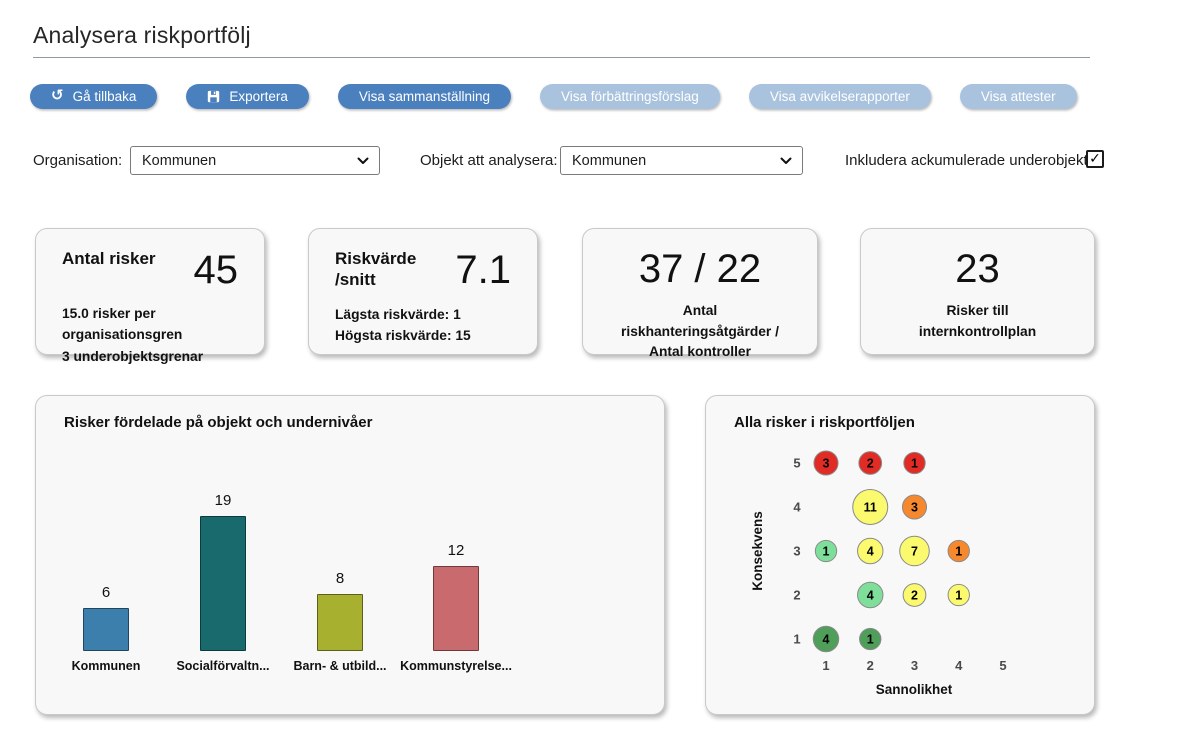 The image size is (1187, 735). I want to click on risk-bubble-count: 3, so click(914, 508).